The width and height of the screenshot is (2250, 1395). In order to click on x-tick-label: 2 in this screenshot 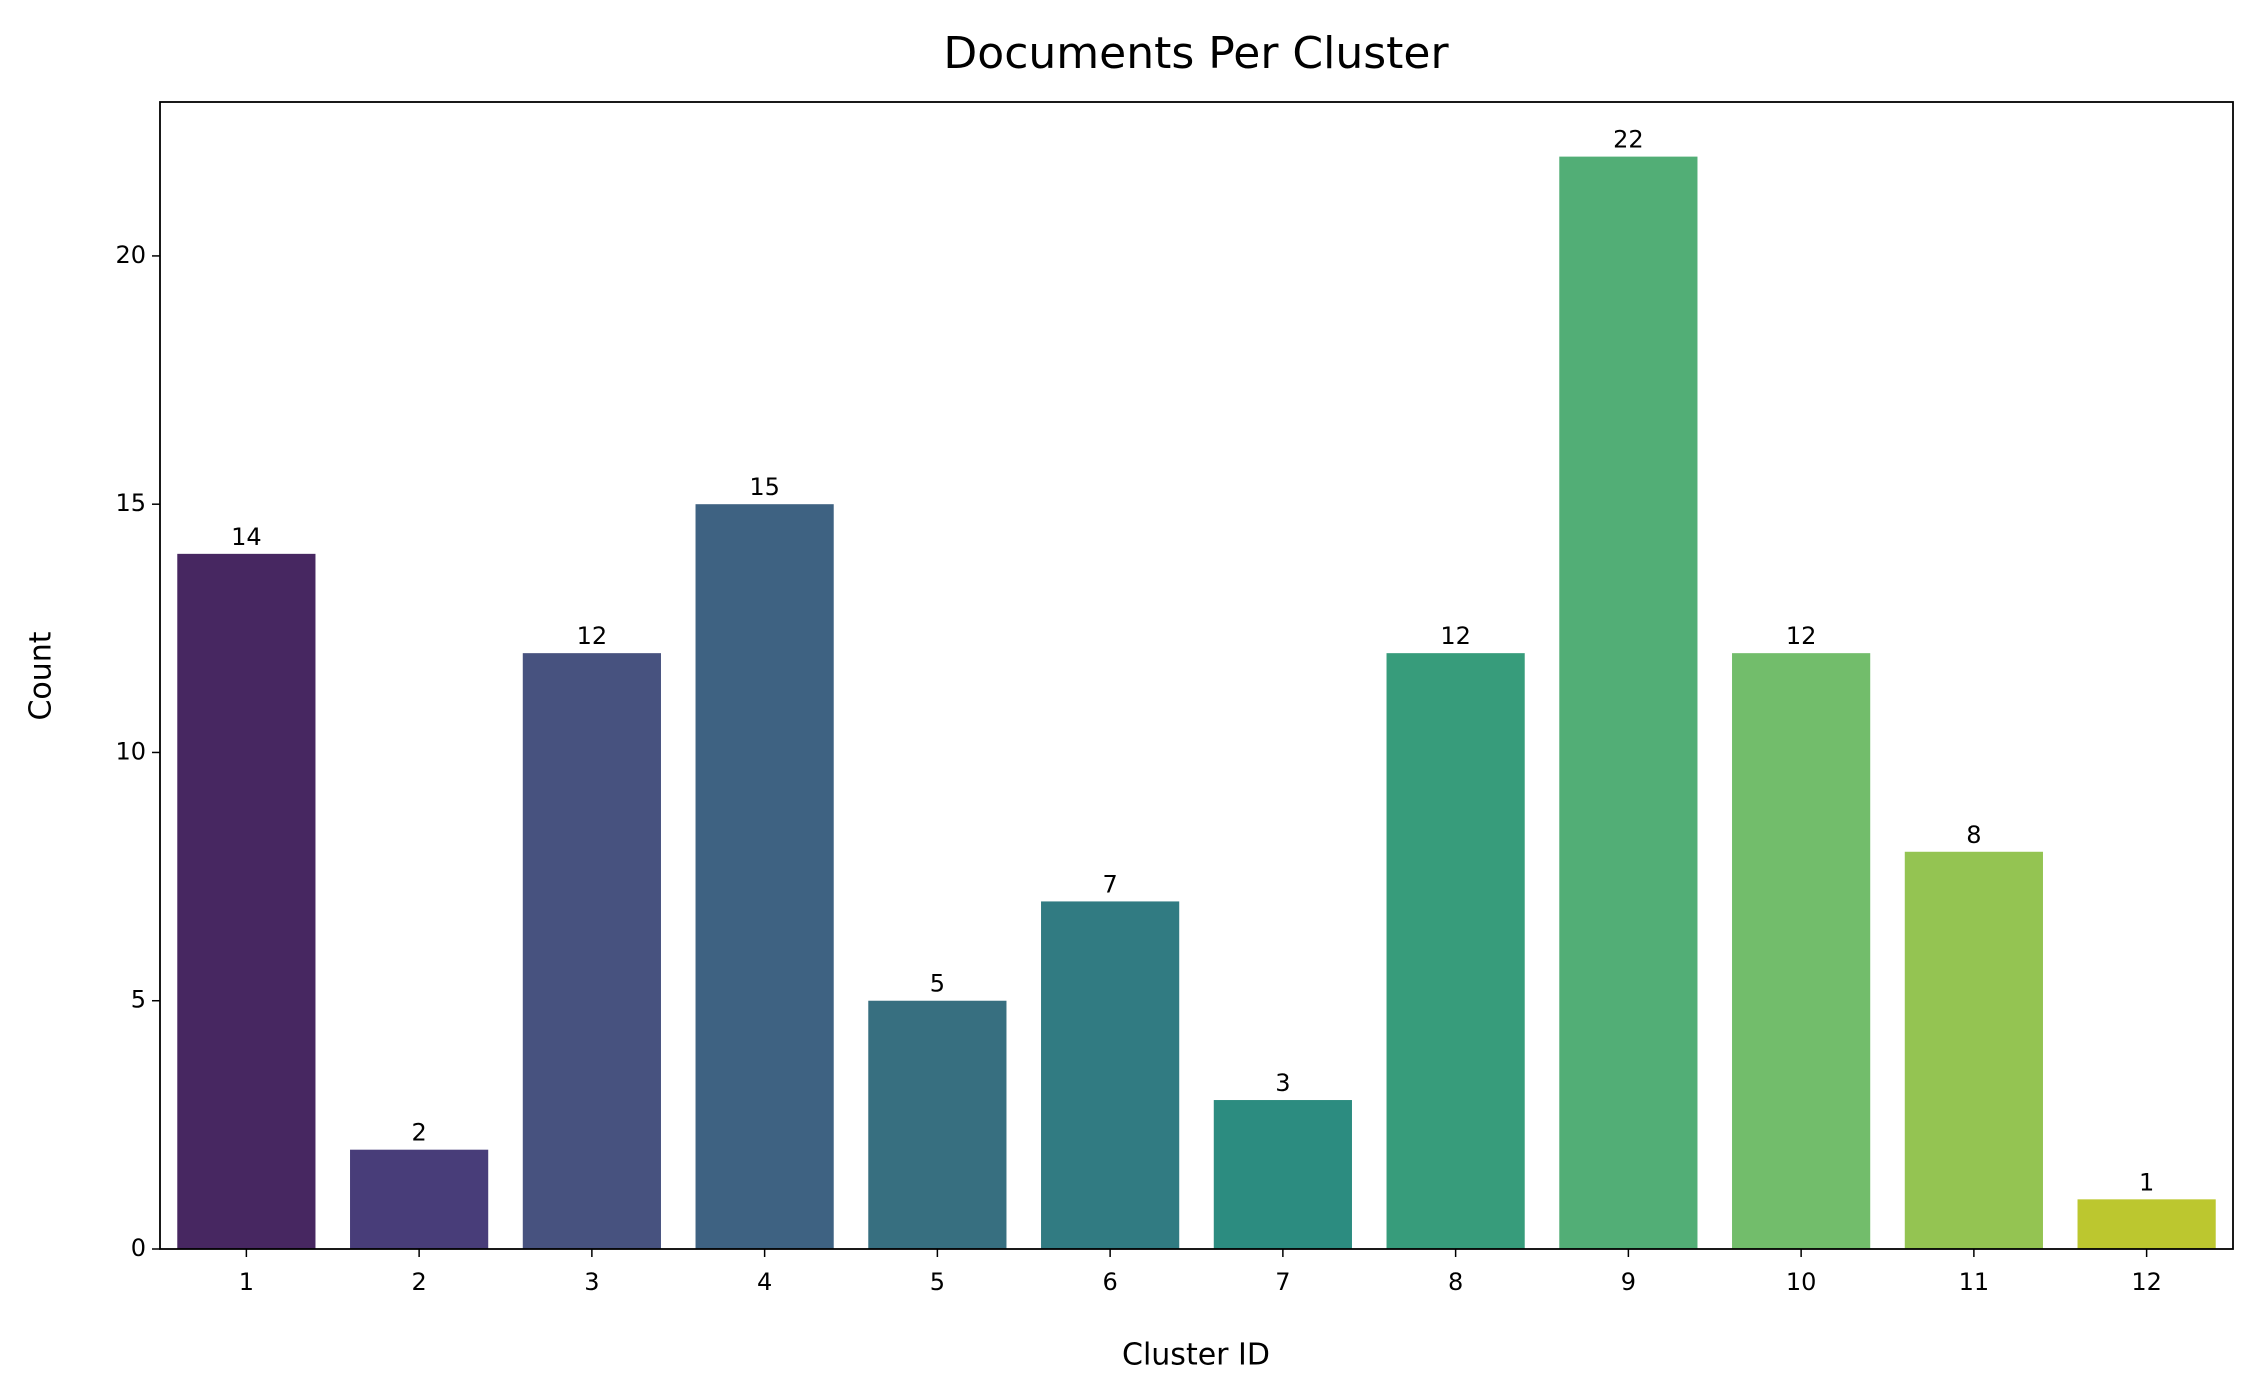, I will do `click(418, 1282)`.